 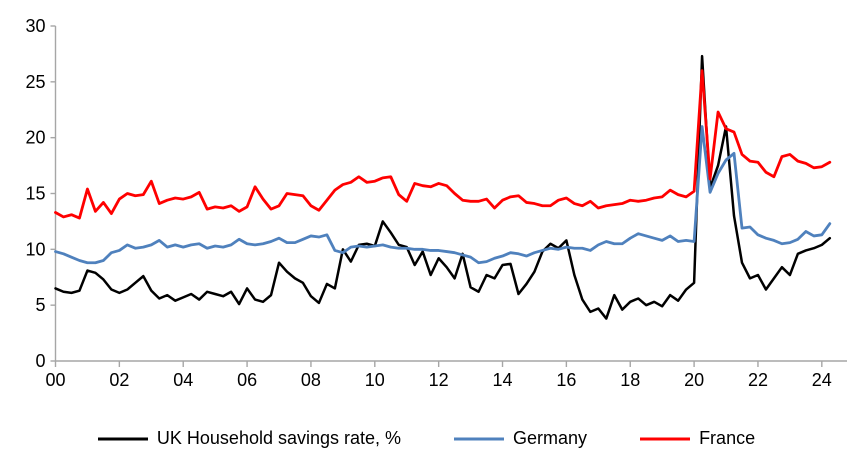 What do you see at coordinates (247, 380) in the screenshot?
I see `x-tick-label: 06` at bounding box center [247, 380].